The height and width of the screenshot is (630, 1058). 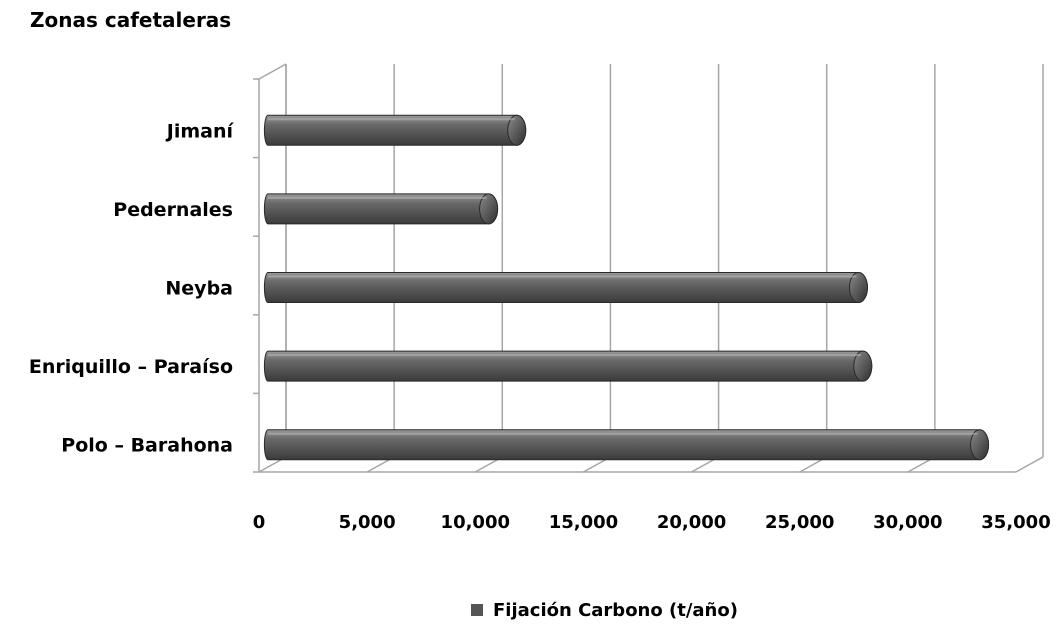 I want to click on x-tick-label: 10,000, so click(x=475, y=522).